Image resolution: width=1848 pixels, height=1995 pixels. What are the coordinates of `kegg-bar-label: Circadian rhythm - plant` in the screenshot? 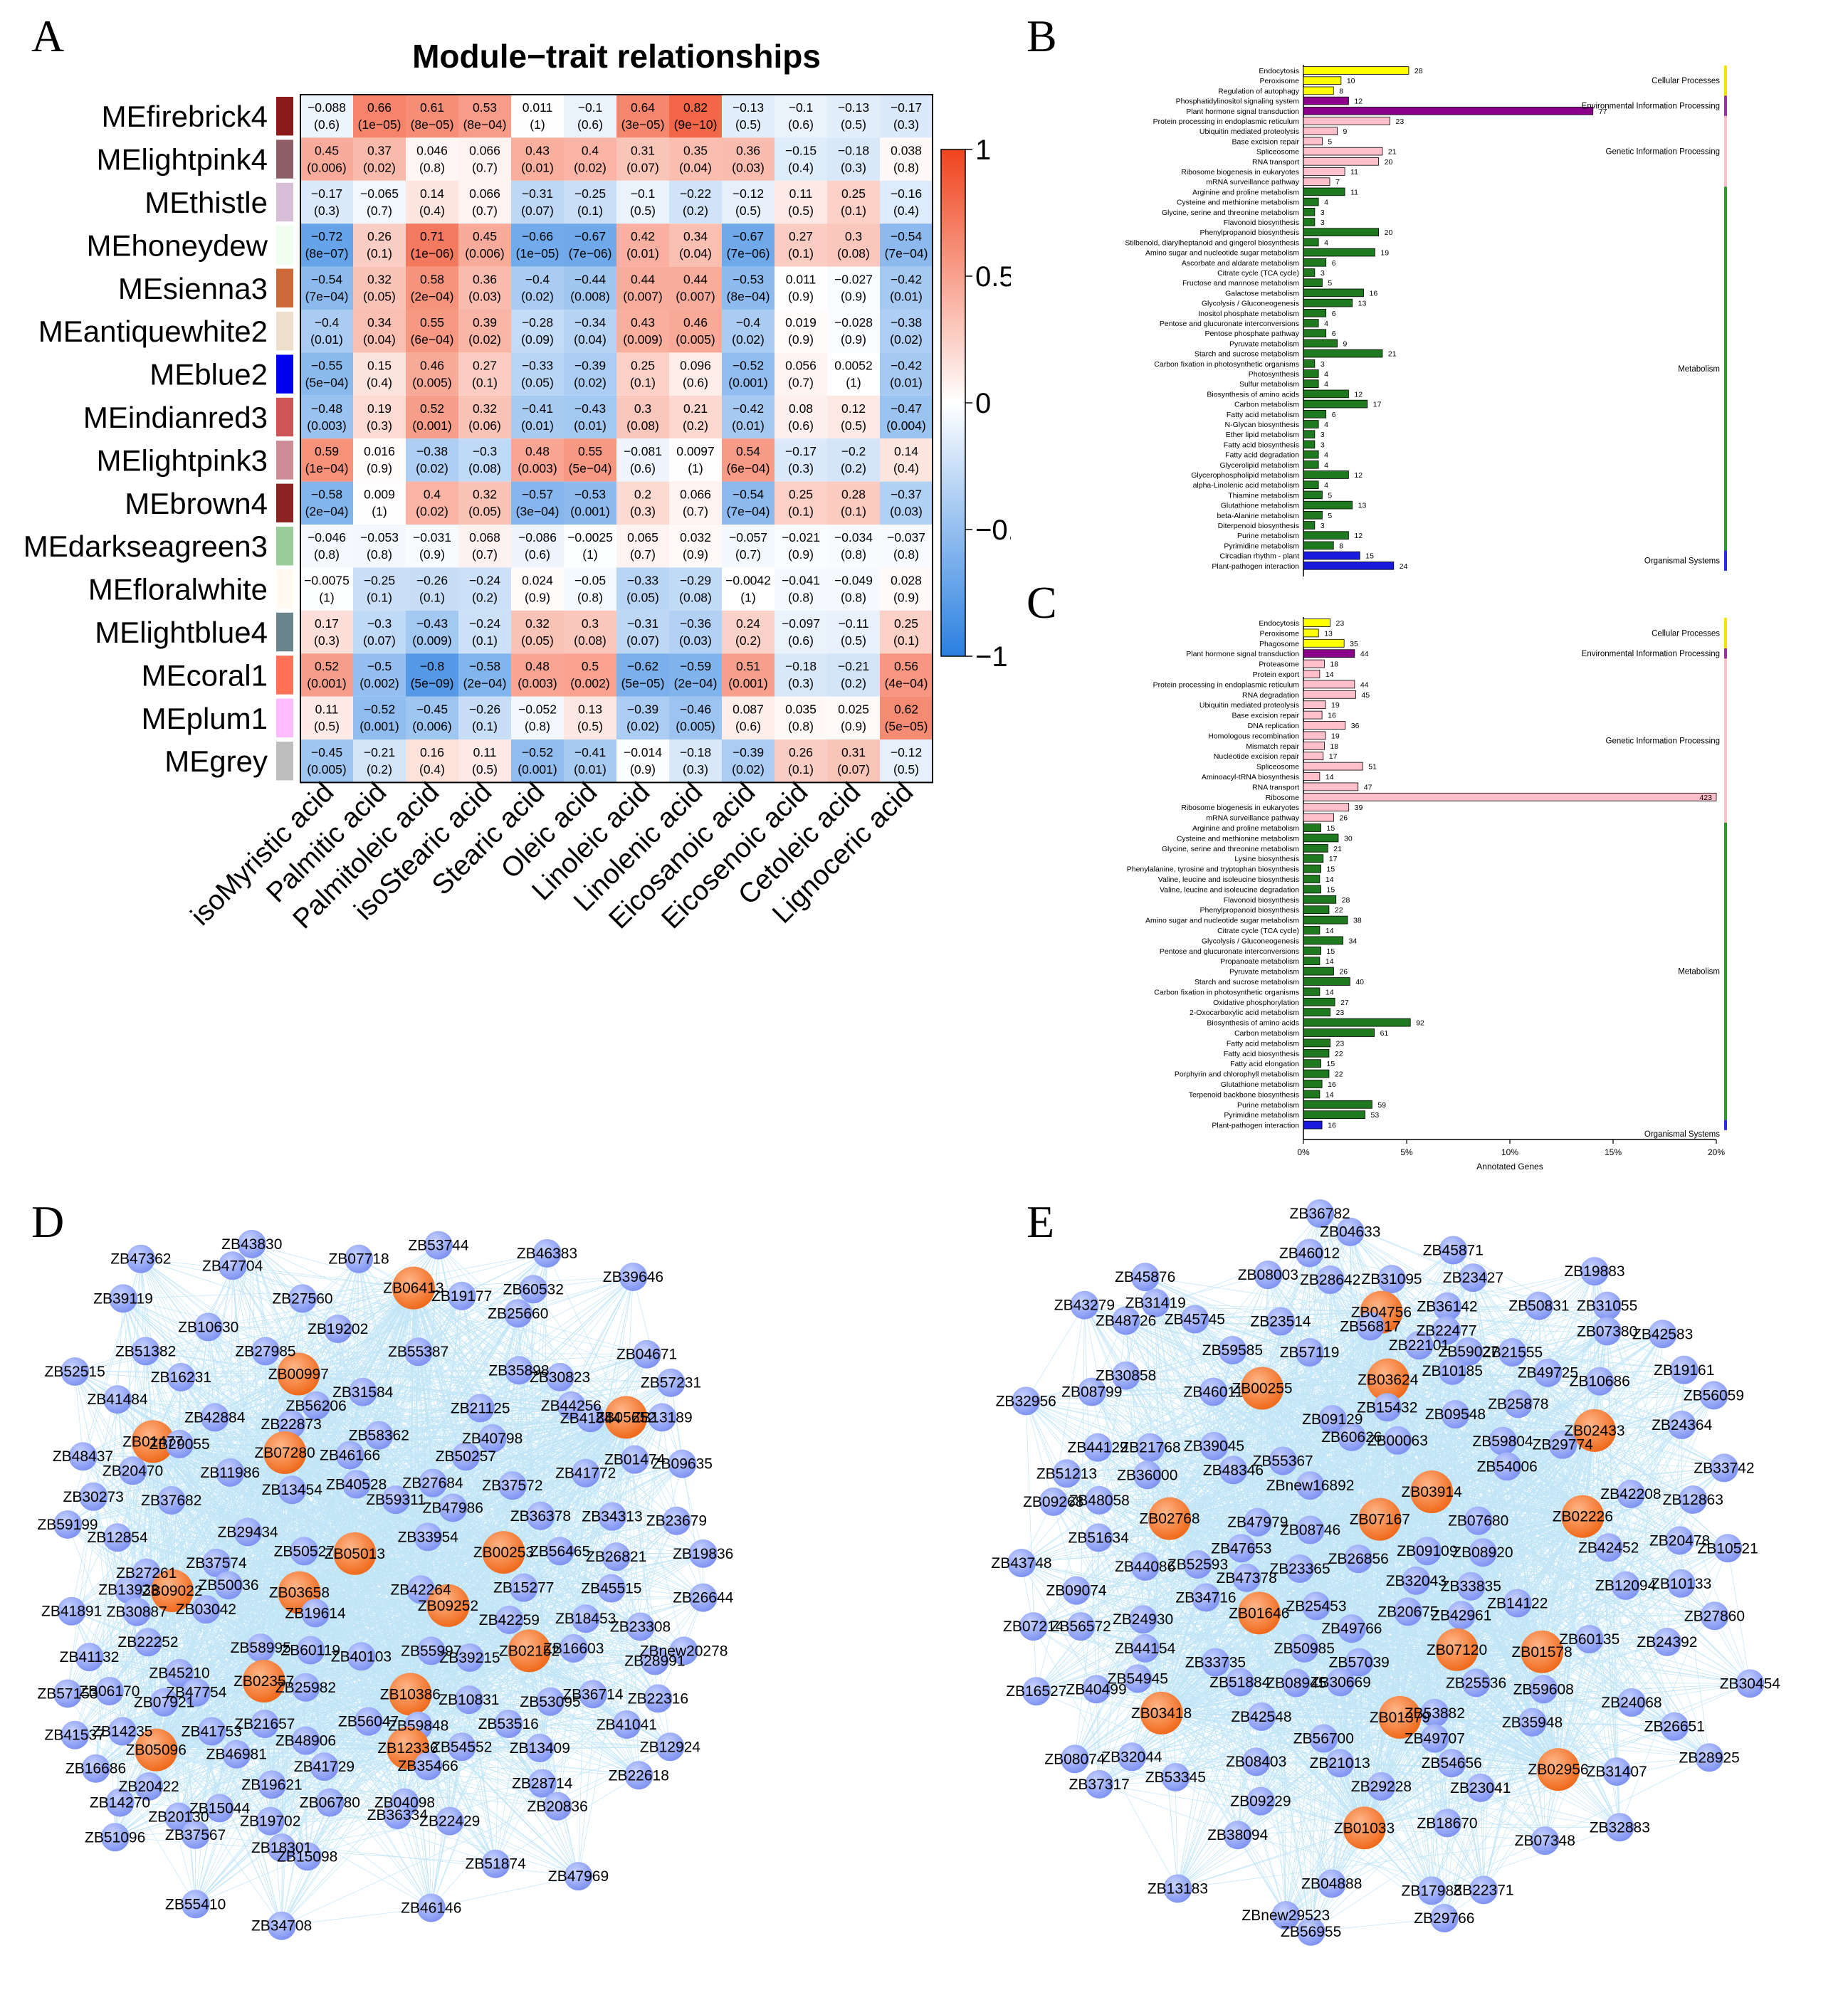 It's located at (1260, 556).